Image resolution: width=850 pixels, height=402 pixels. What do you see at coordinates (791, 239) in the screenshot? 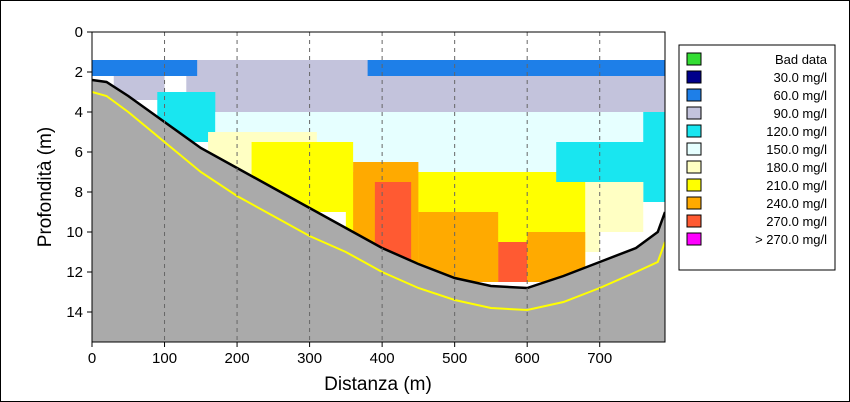
I see `legend-label: > 270.0 mg/l` at bounding box center [791, 239].